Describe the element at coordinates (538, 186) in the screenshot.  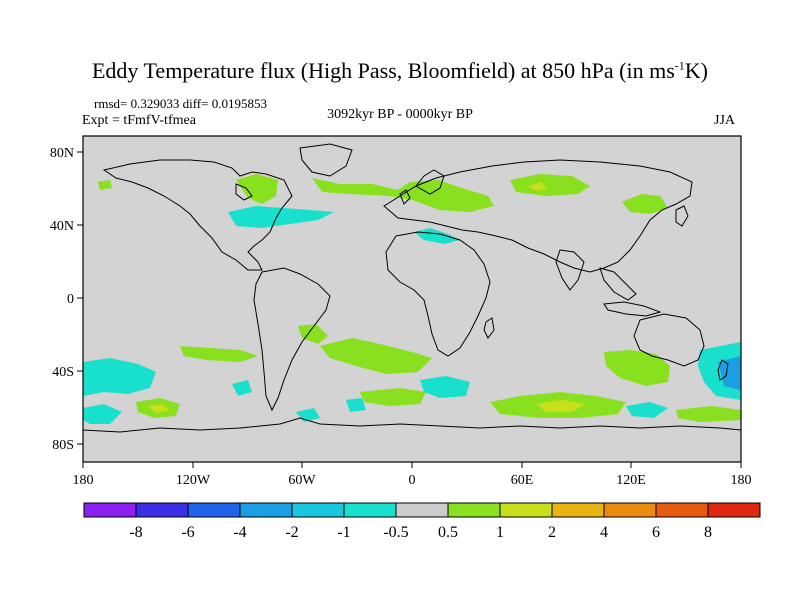
I see `anomaly-region-siberia-core` at that location.